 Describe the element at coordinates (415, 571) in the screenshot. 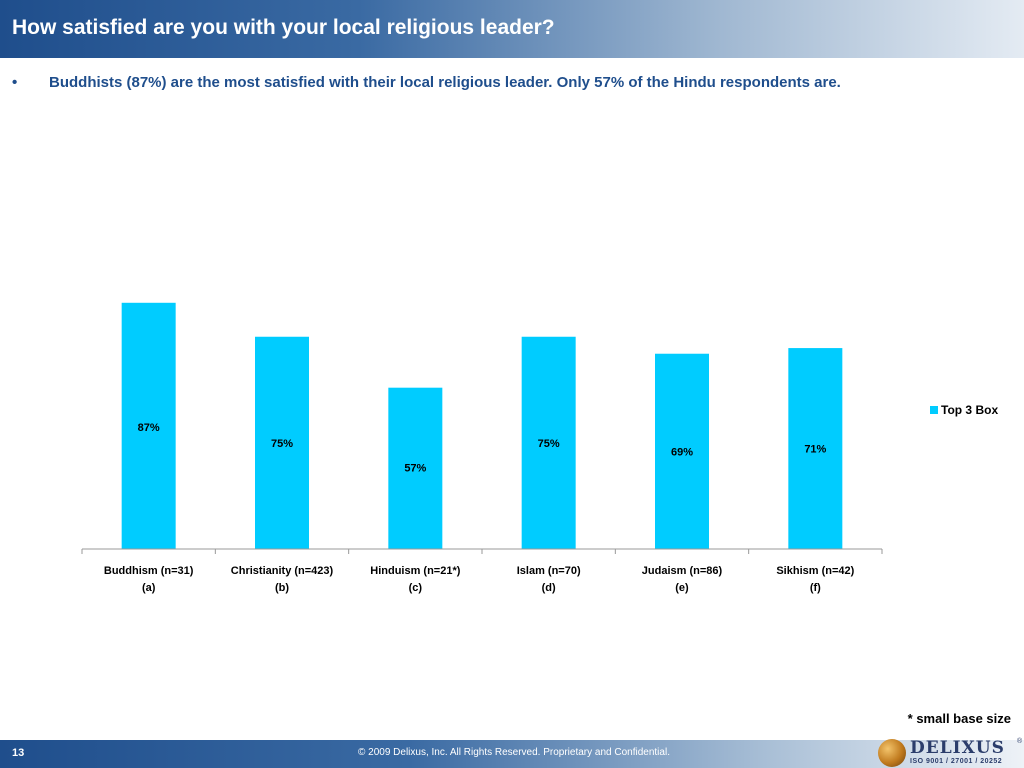

I see `category-label: Hinduism (n=21*)` at that location.